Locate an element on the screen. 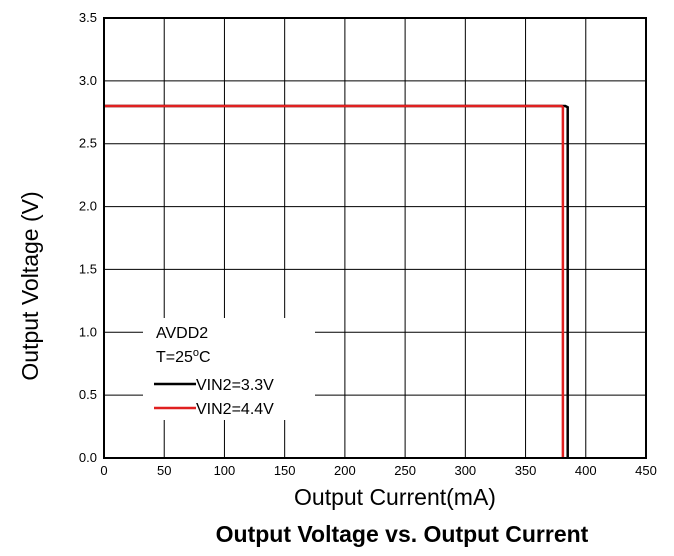  y-tick-label: 1.0 is located at coordinates (88, 331).